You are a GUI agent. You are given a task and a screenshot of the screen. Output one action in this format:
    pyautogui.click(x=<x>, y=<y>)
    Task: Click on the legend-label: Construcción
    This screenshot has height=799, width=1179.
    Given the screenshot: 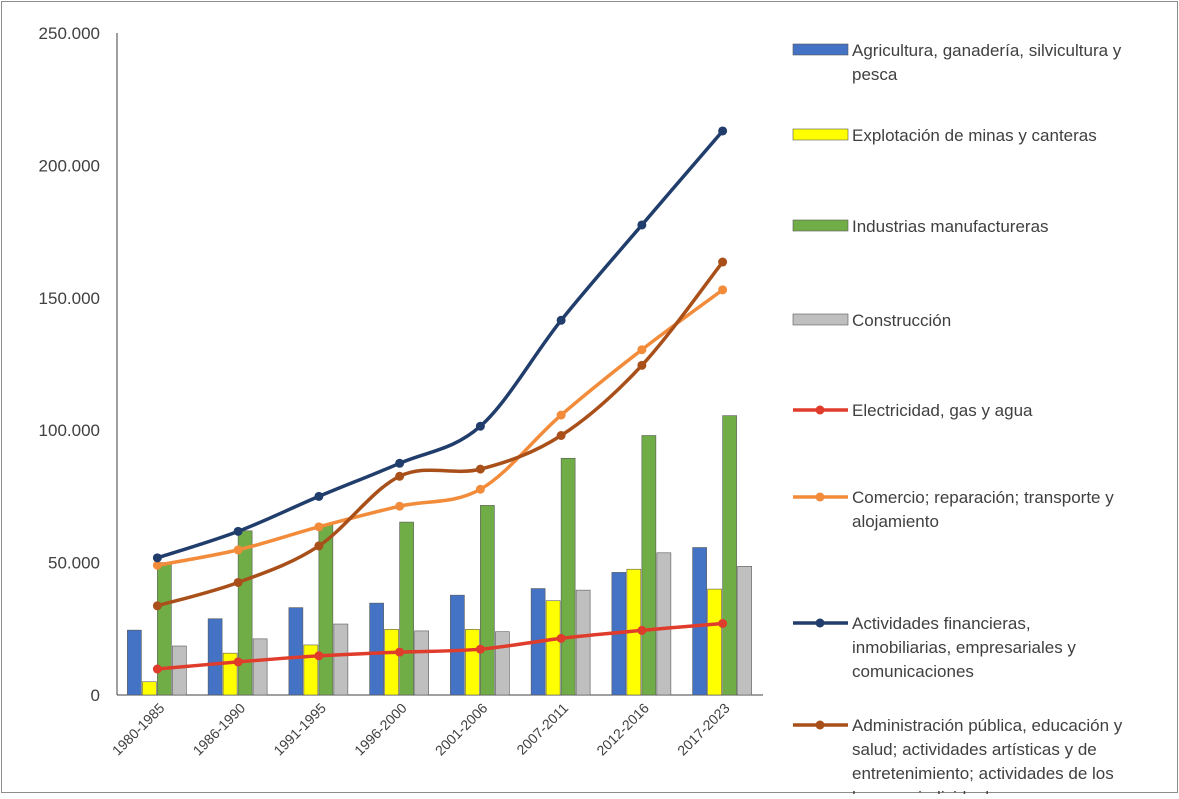 What is the action you would take?
    pyautogui.click(x=901, y=320)
    